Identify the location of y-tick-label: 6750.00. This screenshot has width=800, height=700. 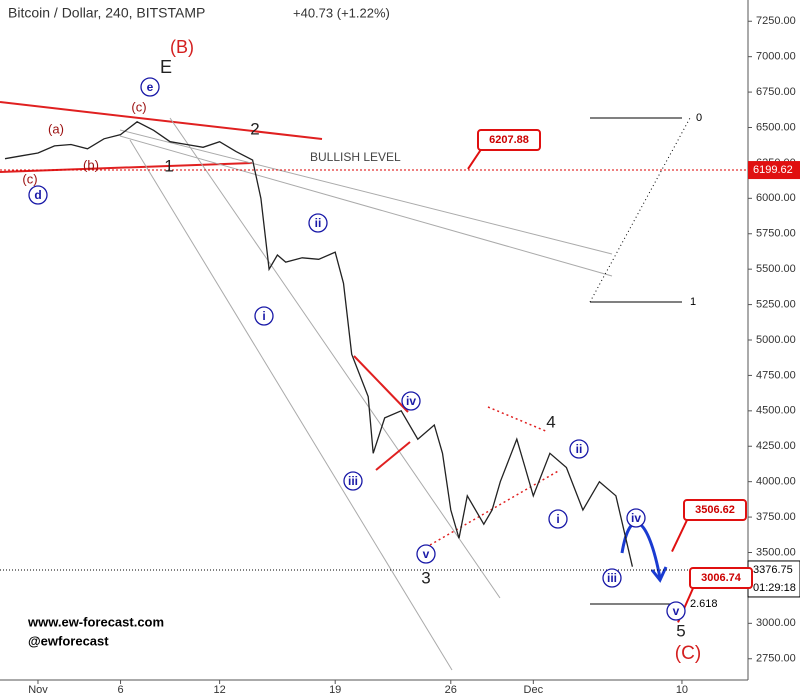
(776, 92).